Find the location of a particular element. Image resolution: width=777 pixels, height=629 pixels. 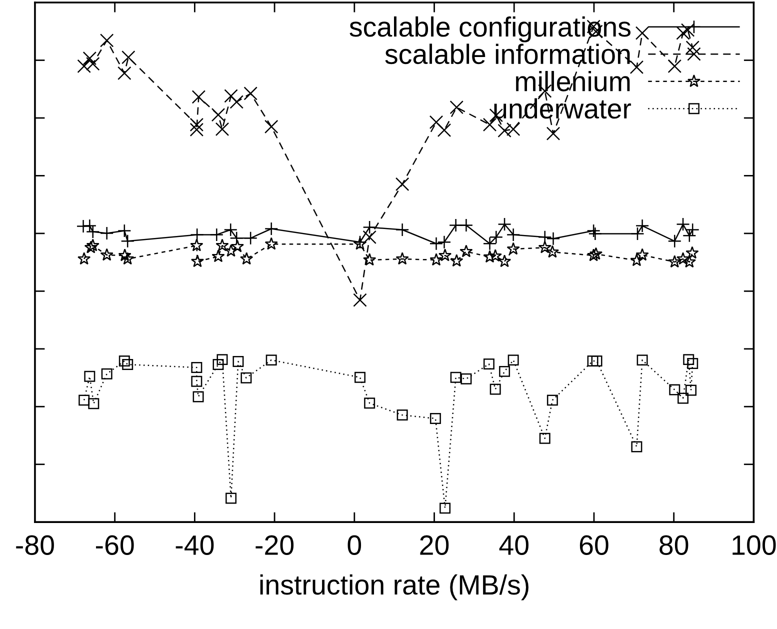

legend-label: millenium is located at coordinates (573, 81).